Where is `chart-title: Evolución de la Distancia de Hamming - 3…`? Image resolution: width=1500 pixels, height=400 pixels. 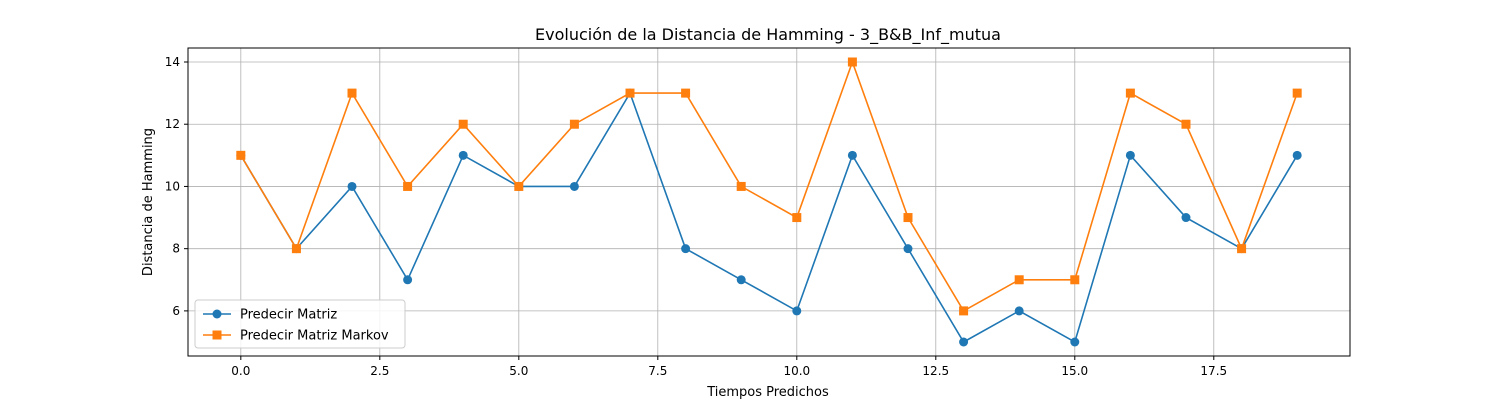
chart-title: Evolución de la Distancia de Hamming - 3… is located at coordinates (768, 35).